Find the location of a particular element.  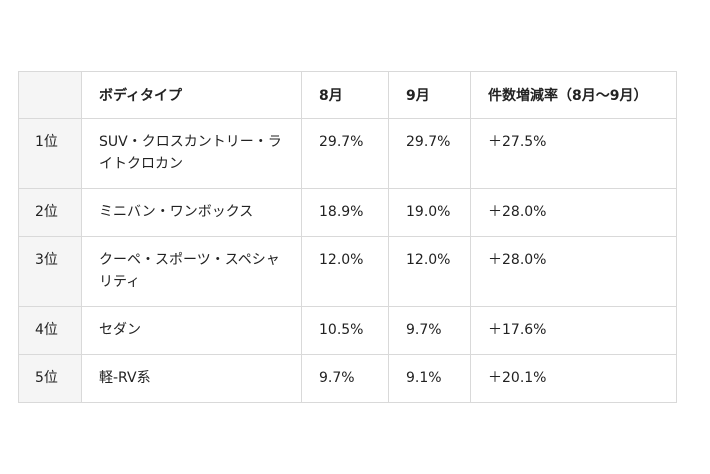

body-type-cell: クーペ・スポーツ・スペシャリティ is located at coordinates (191, 271).